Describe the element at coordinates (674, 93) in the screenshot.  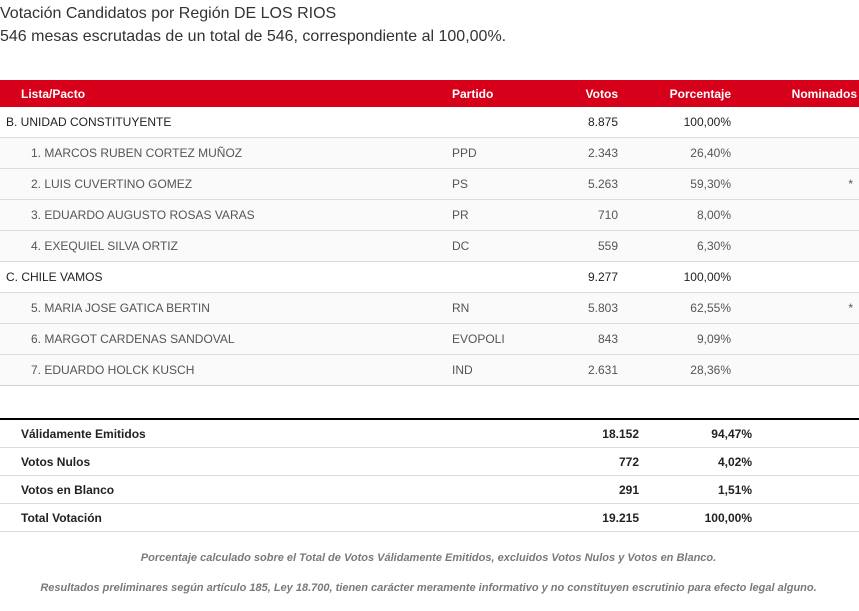
I see `col-porcentaje: Porcentaje` at that location.